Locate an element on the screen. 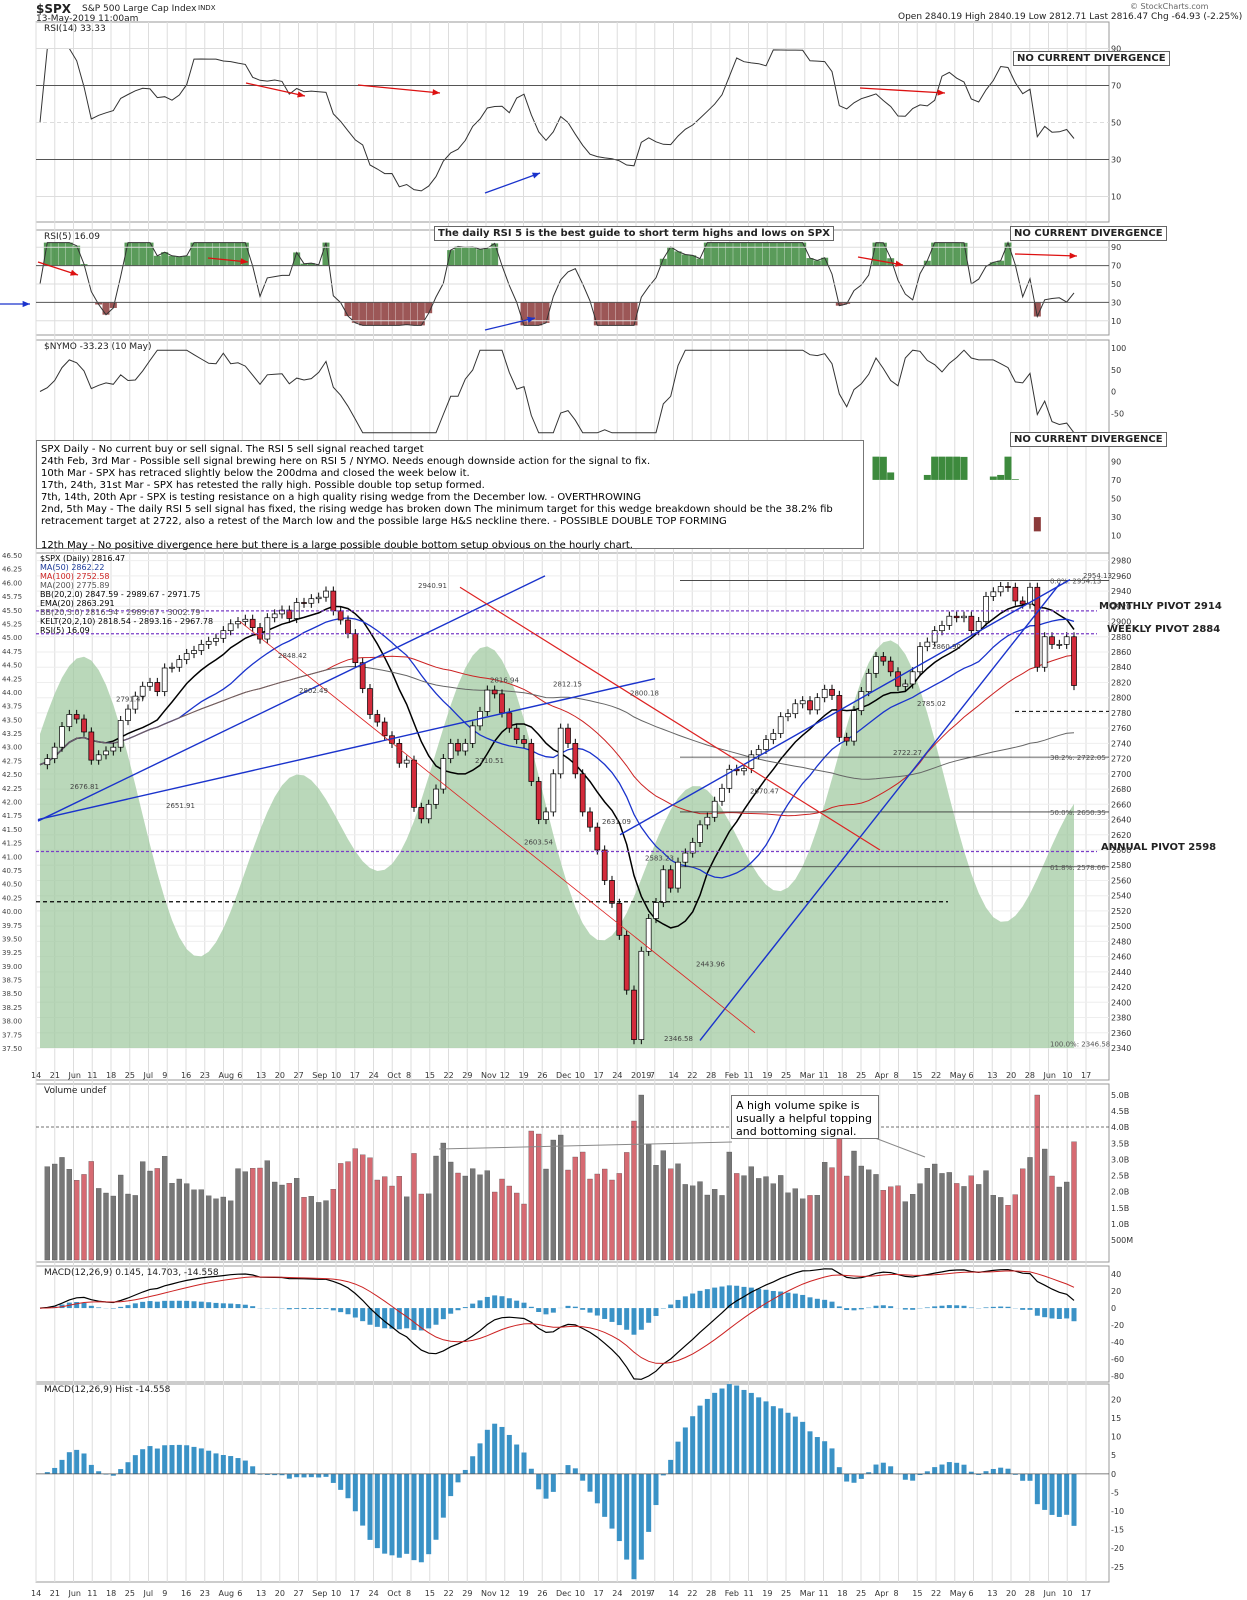 This screenshot has height=1600, width=1247. price-axis-label: 2840 is located at coordinates (1121, 667).